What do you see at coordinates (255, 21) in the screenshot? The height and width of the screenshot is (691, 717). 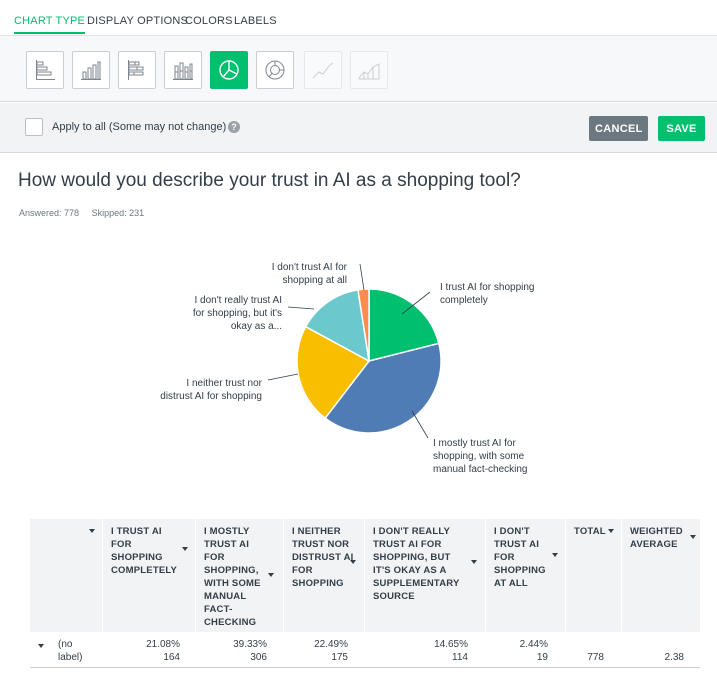 I see `tab-labels: LABELS` at bounding box center [255, 21].